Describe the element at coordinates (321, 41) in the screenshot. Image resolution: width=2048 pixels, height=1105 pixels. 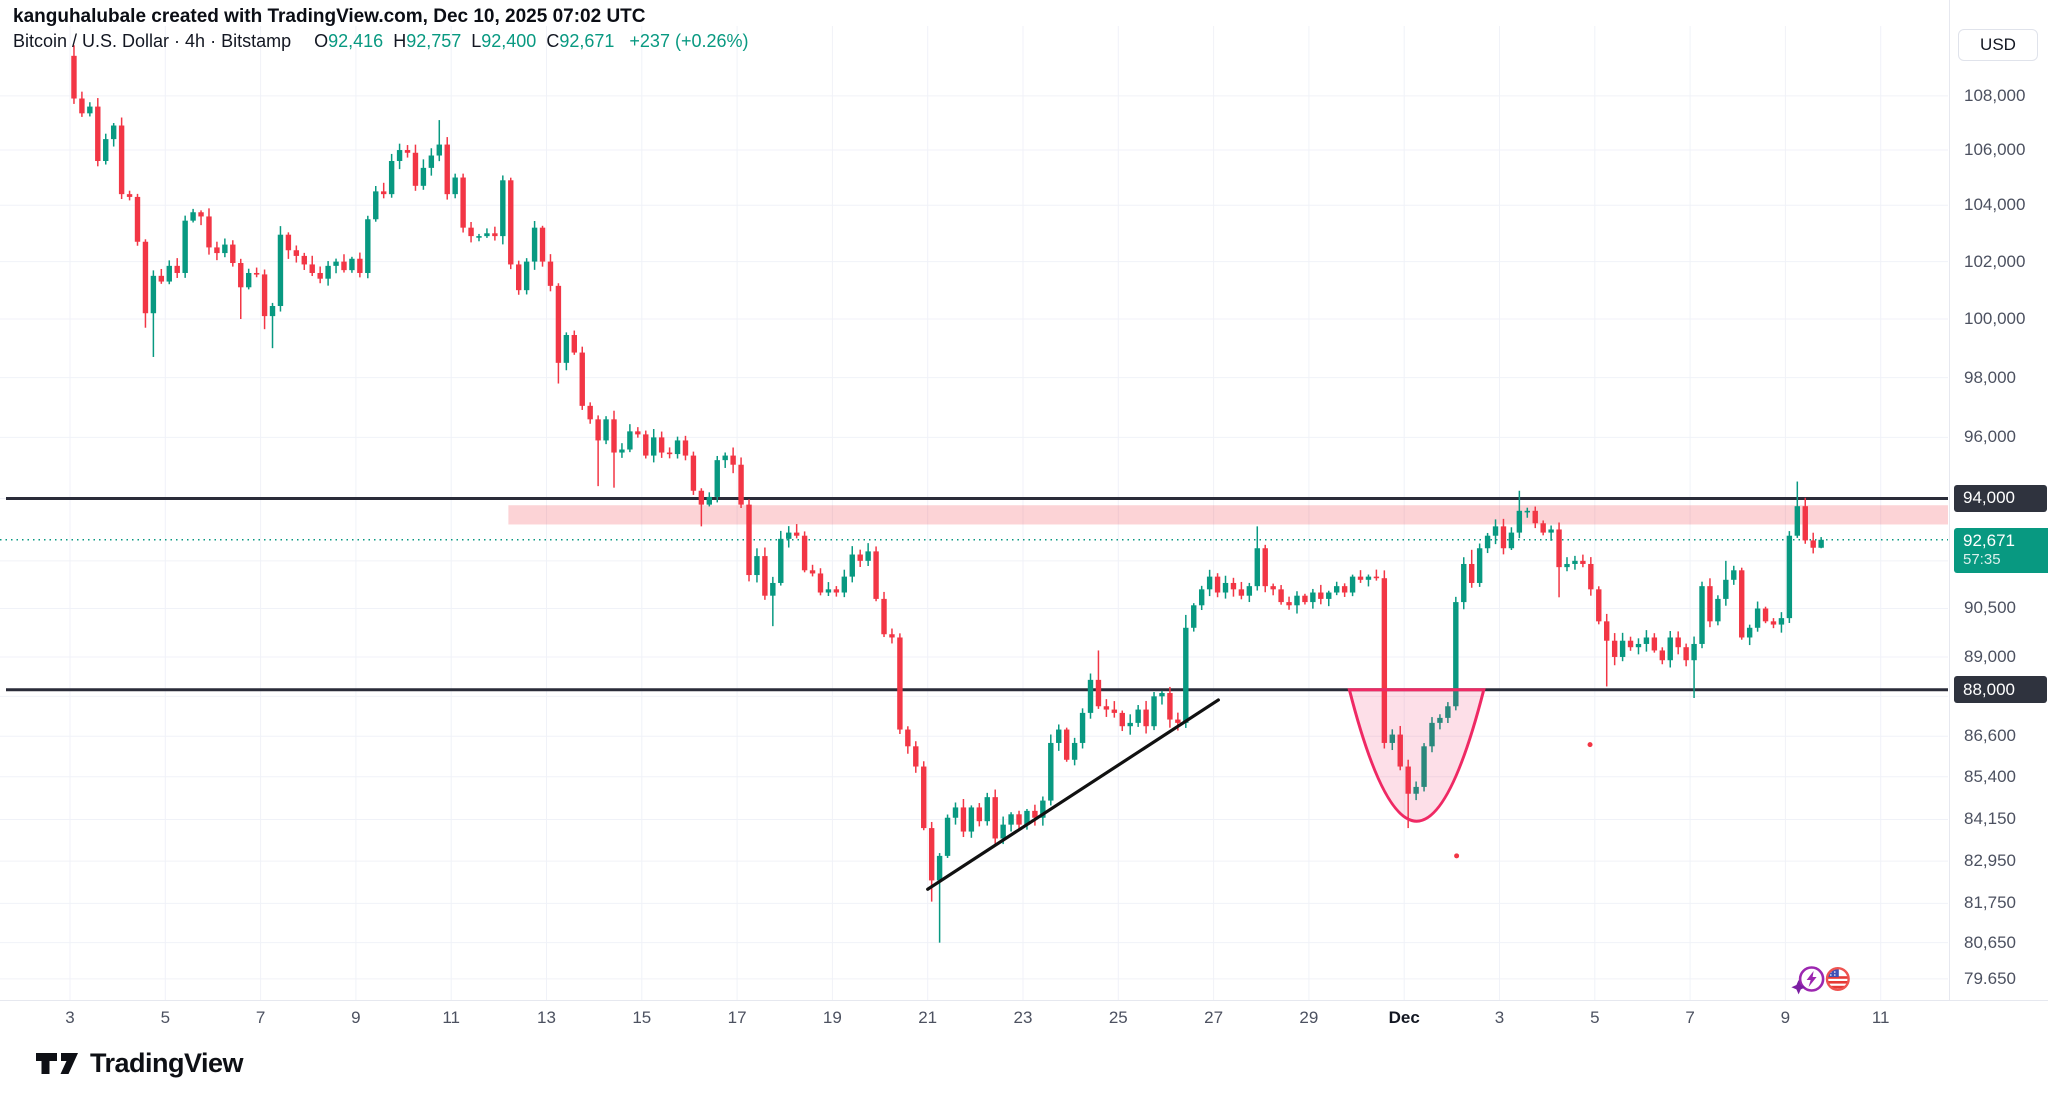
I see `ohlc-label-o: O` at that location.